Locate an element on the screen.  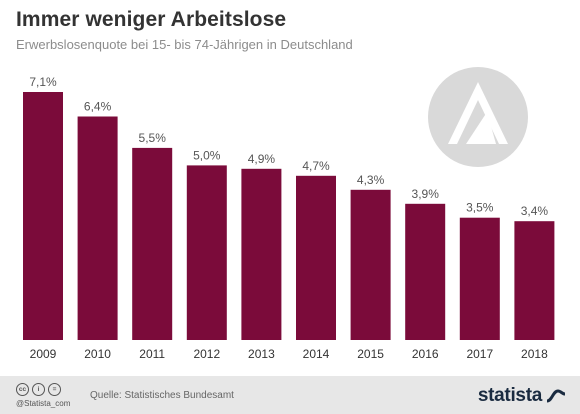
brand-wordmark: statista is located at coordinates (509, 395).